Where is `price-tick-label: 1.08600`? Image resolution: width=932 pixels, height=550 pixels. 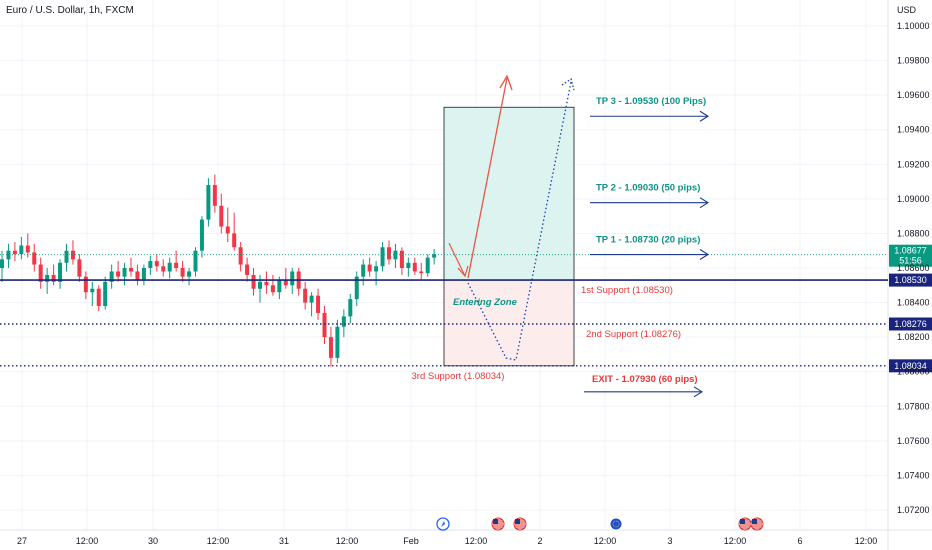 price-tick-label: 1.08600 is located at coordinates (913, 268).